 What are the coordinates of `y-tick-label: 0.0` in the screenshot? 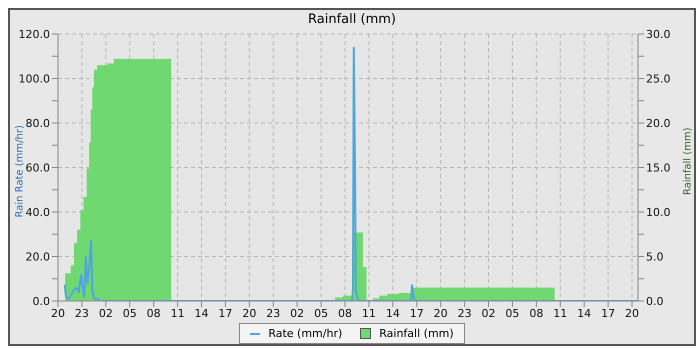 It's located at (41, 301).